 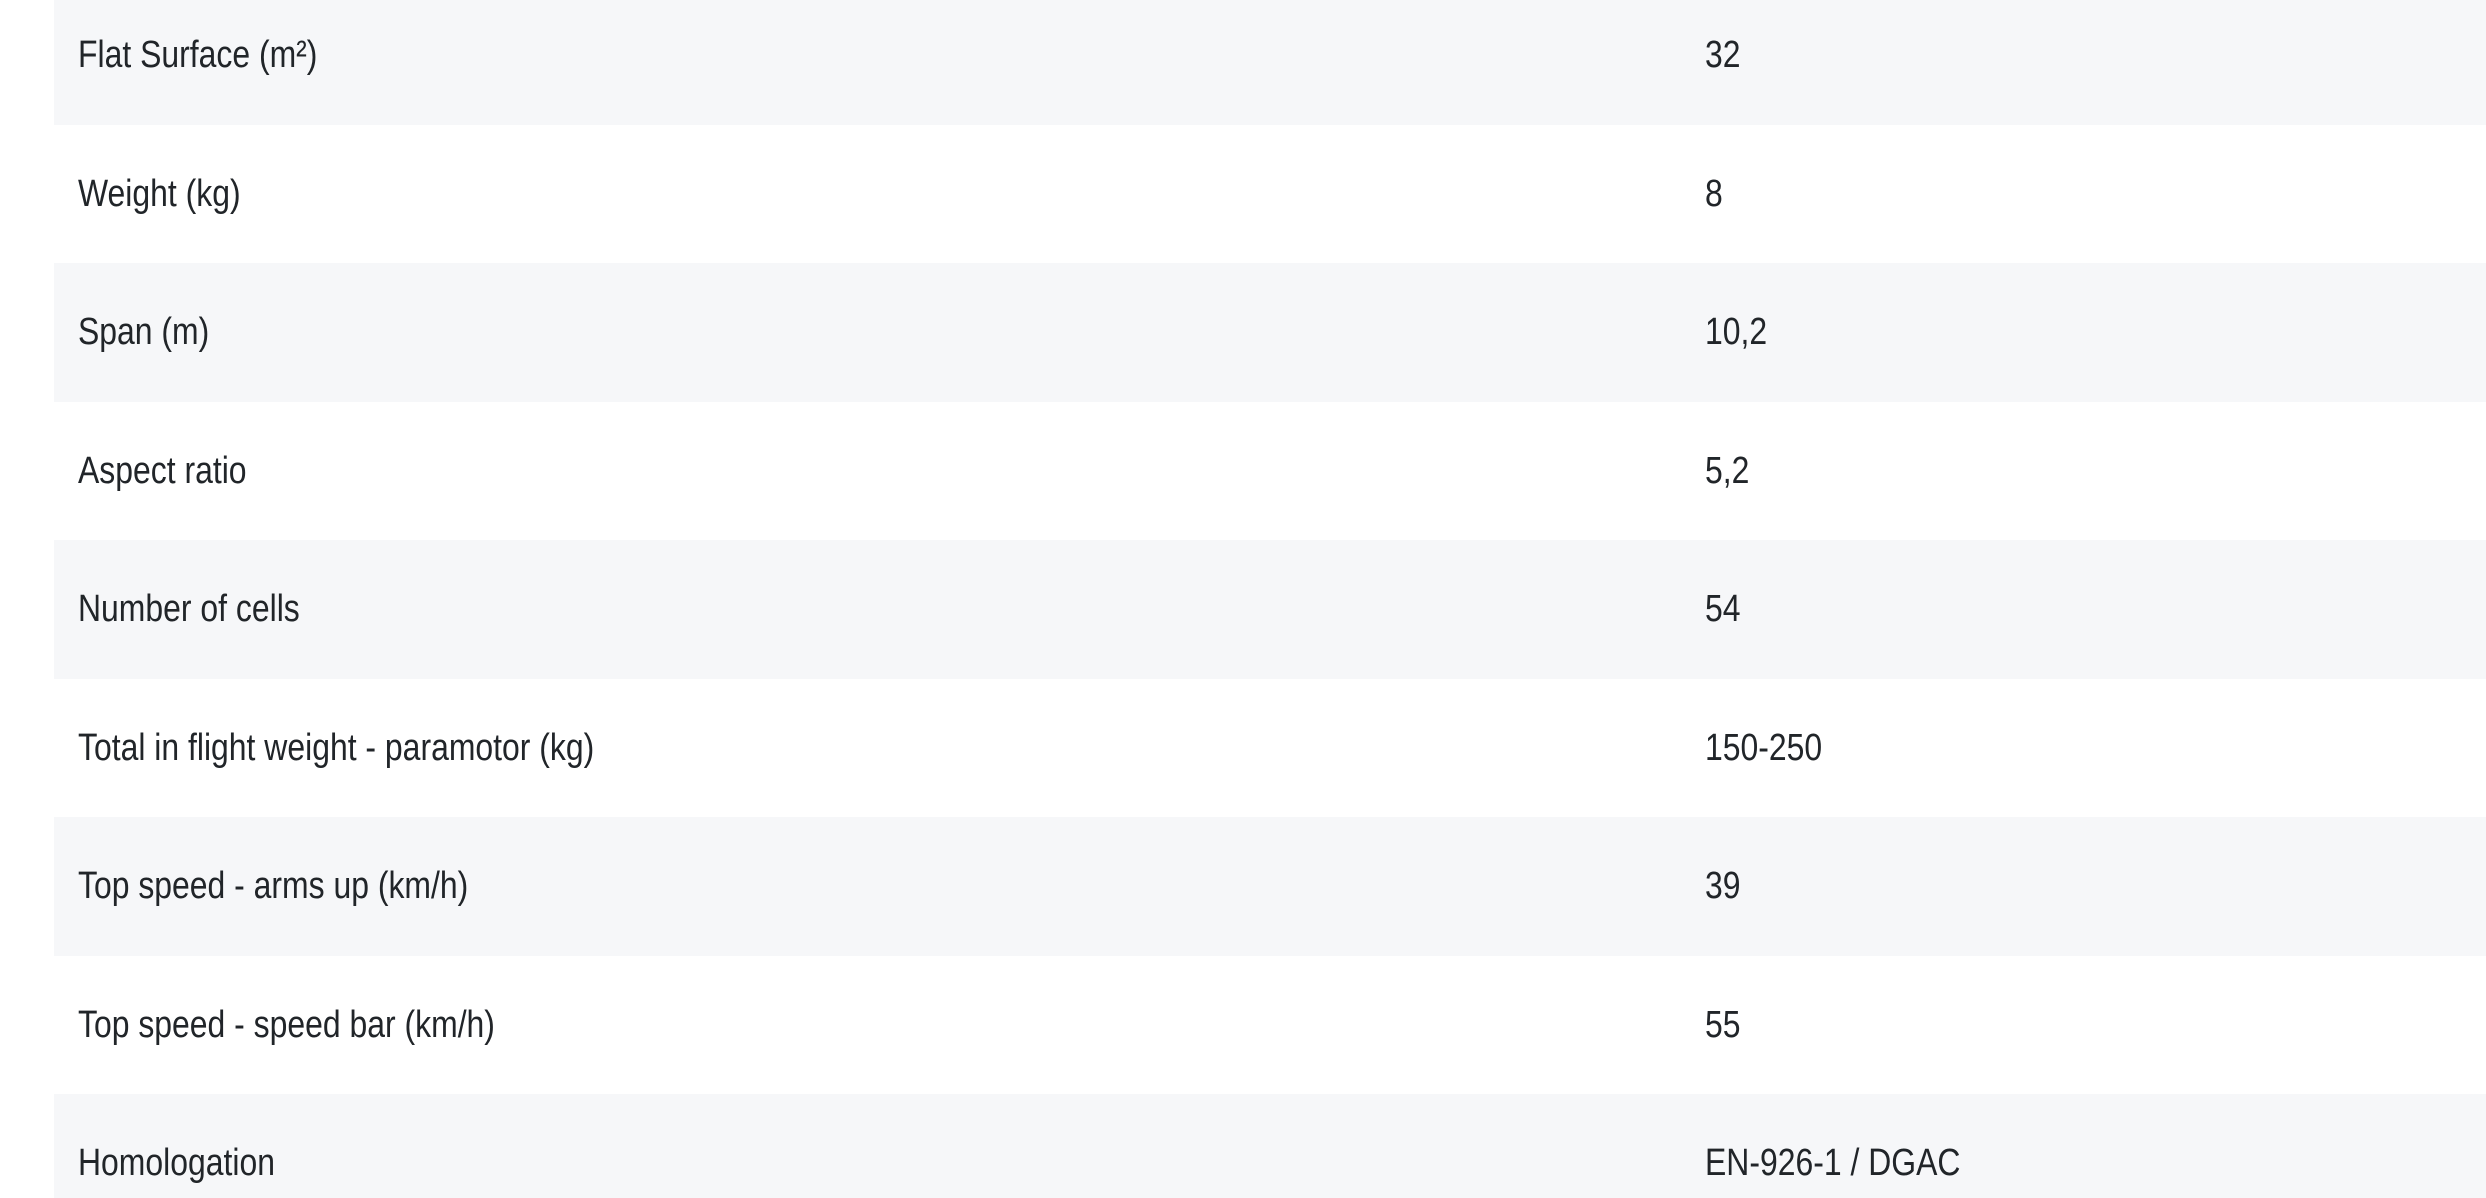 I want to click on spec-label-cell: Homologation, so click(x=195, y=1163).